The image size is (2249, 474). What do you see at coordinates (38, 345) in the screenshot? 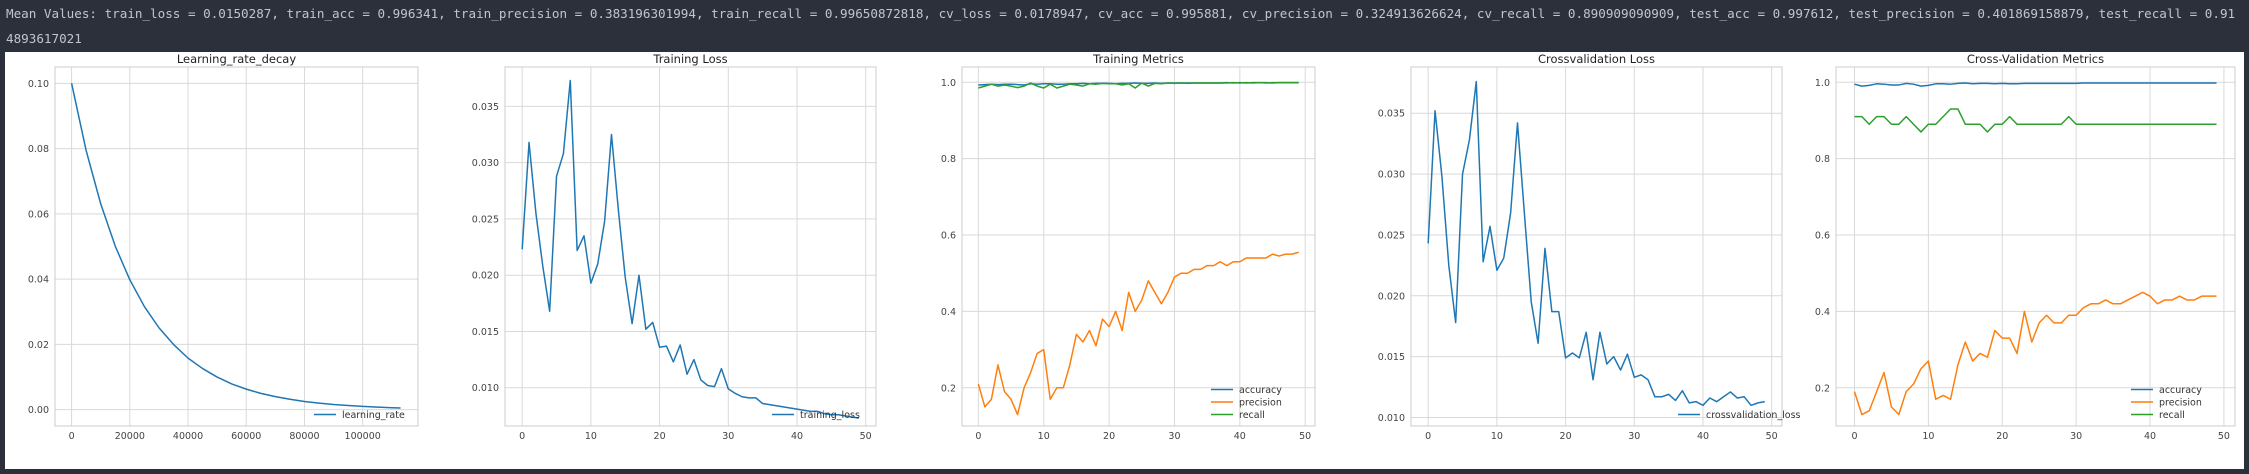
I see `y-tick-label: 0.02` at bounding box center [38, 345].